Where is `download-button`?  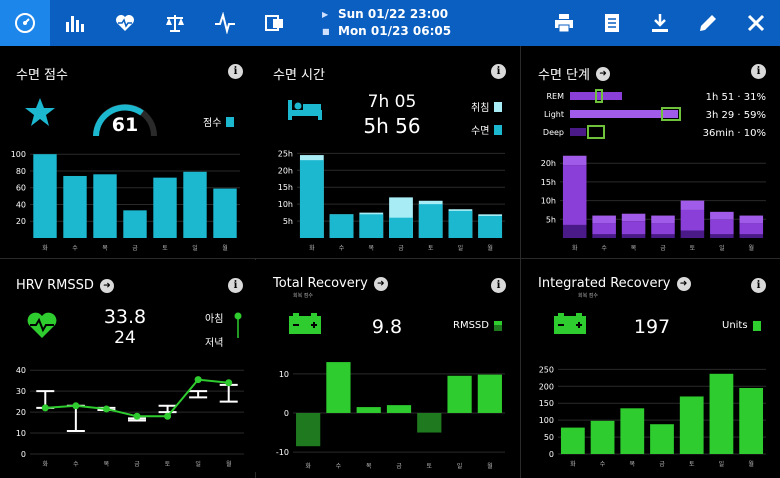
download-button is located at coordinates (660, 23).